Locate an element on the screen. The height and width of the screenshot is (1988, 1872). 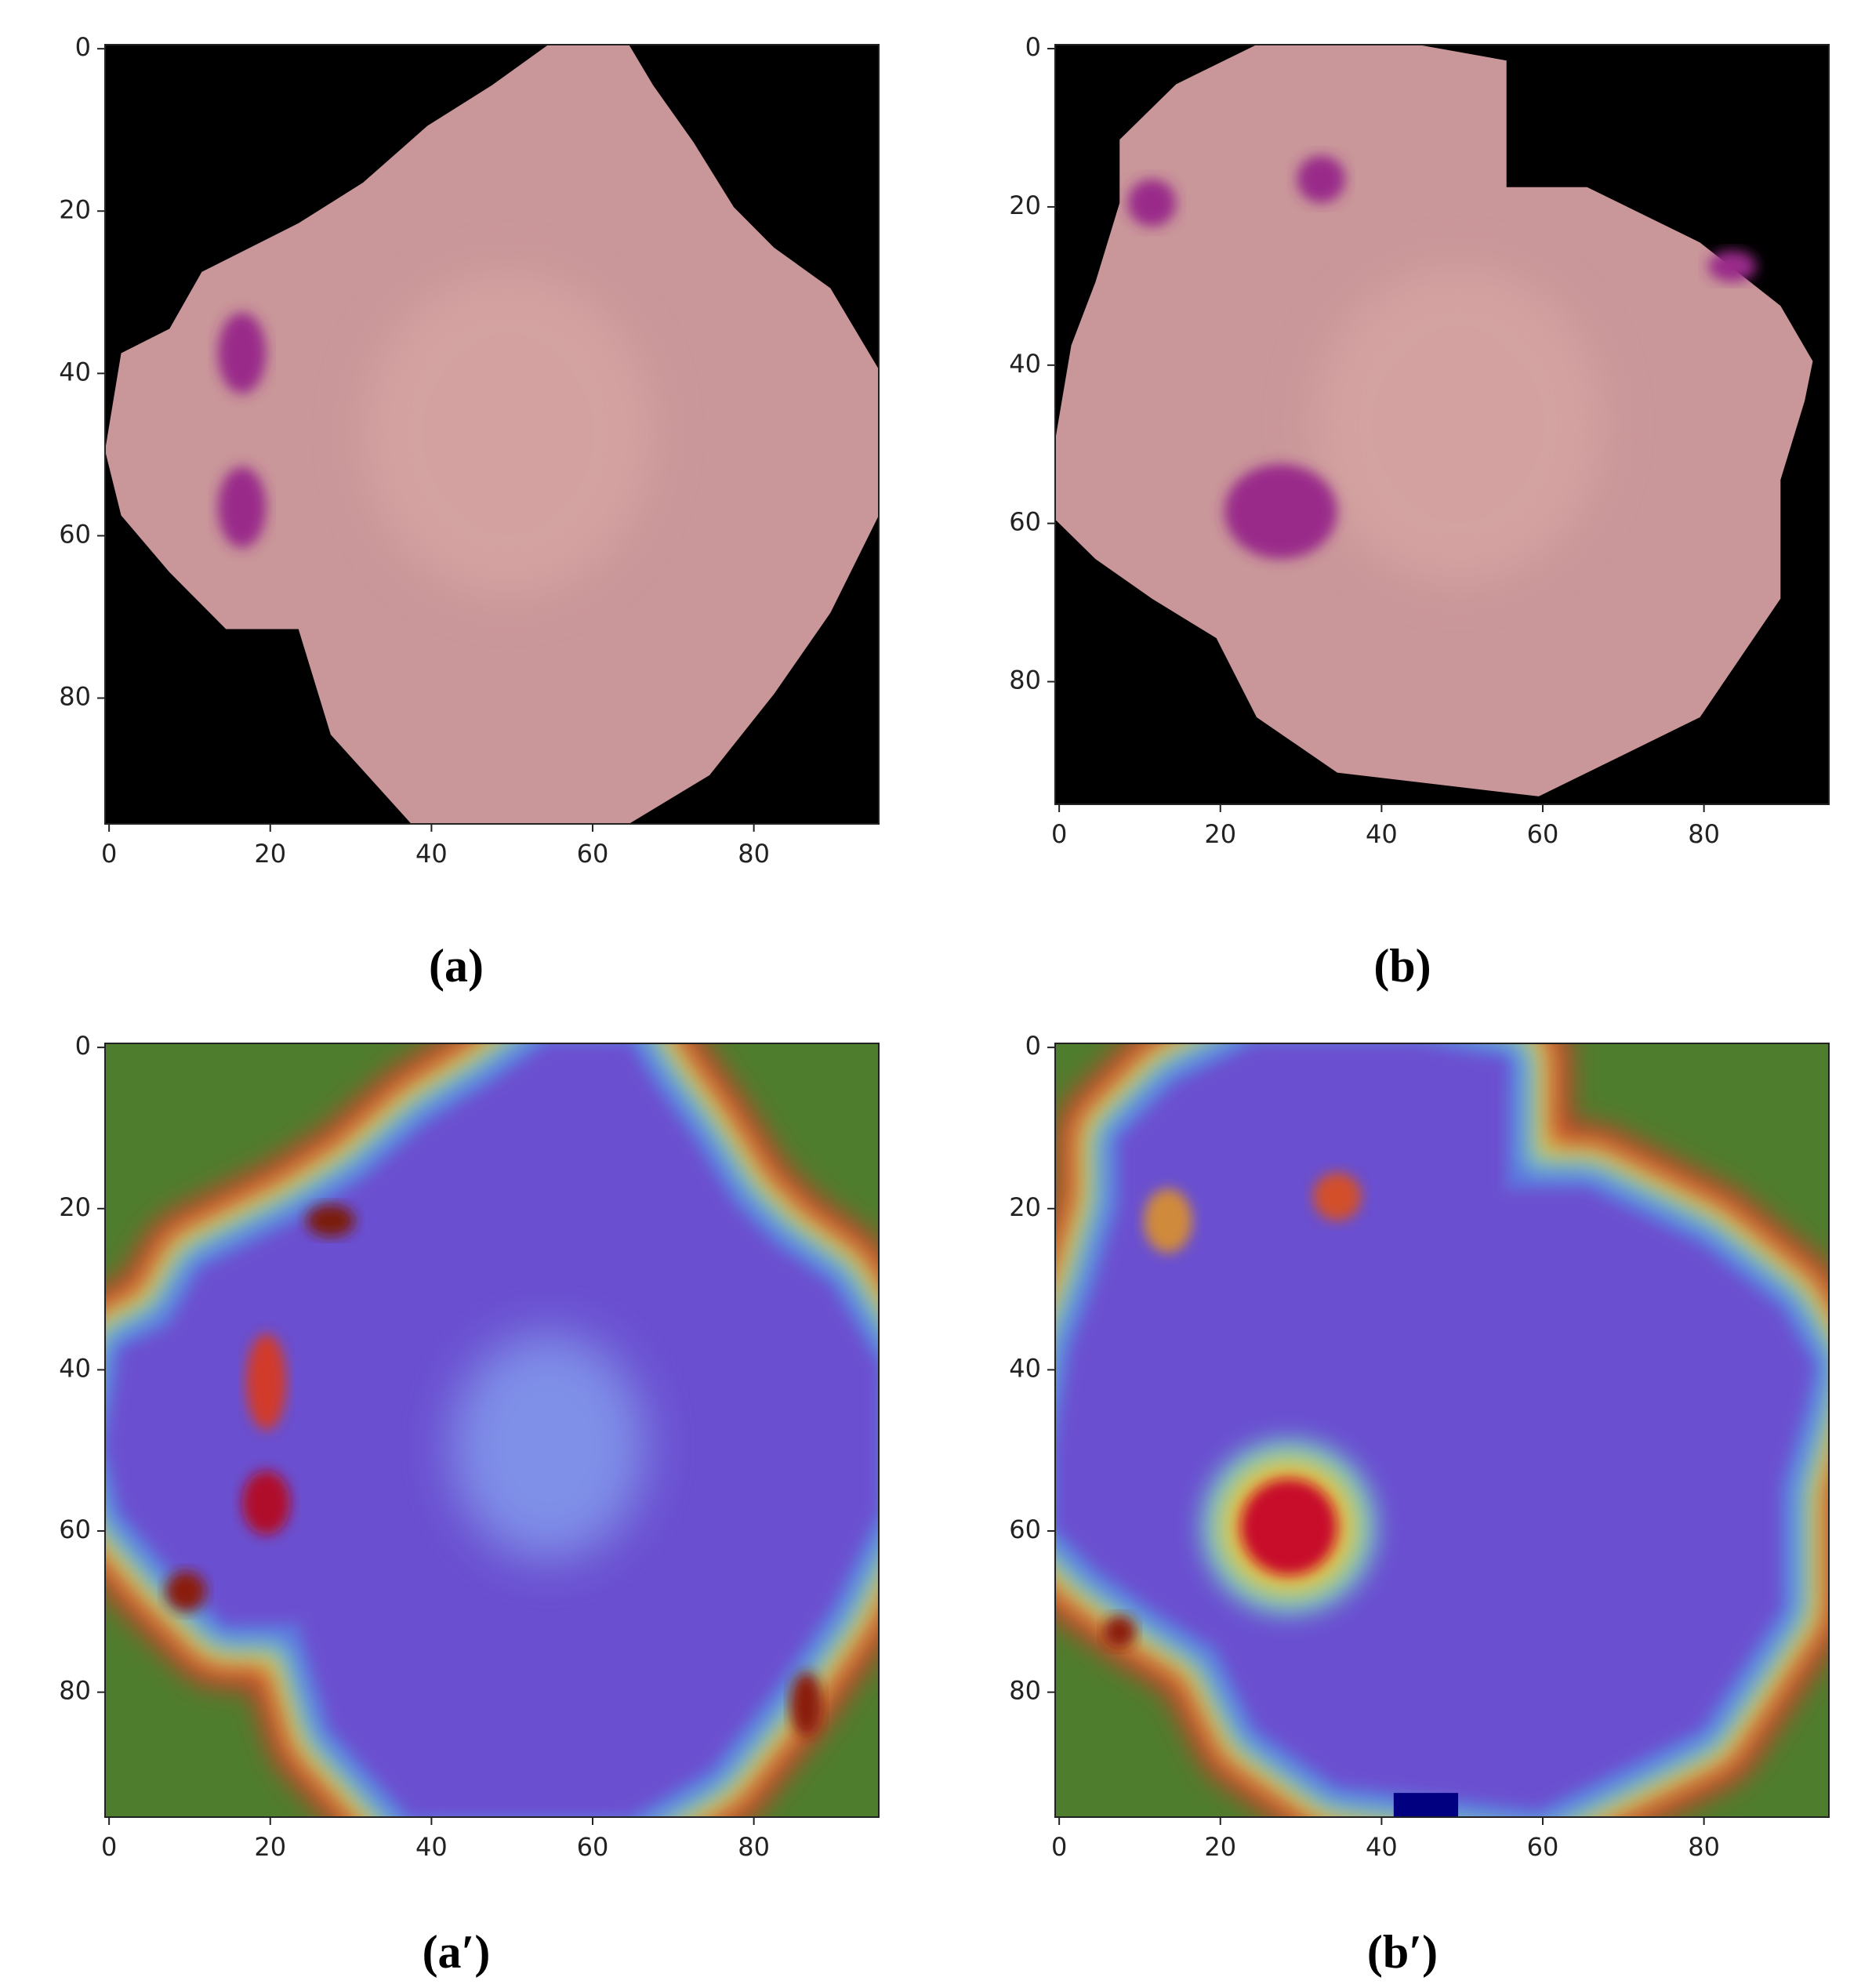
panel-label: (a) is located at coordinates (456, 966).